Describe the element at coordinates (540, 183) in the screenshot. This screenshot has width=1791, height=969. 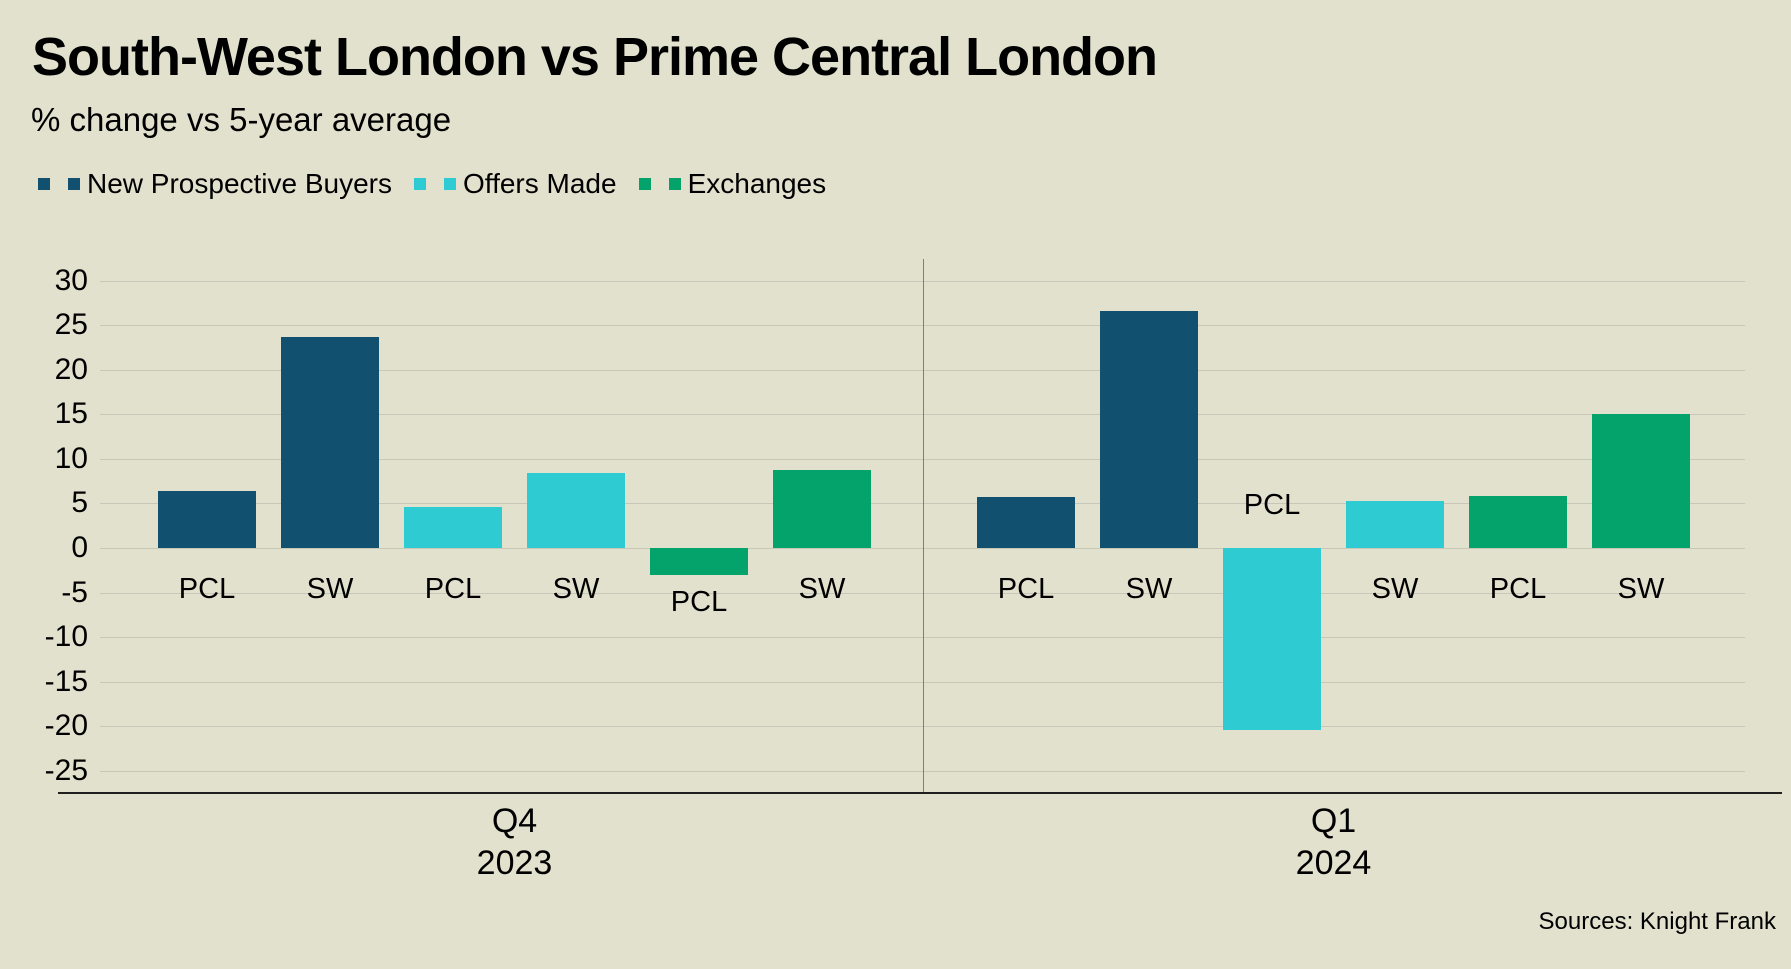
I see `legend-label: Offers Made` at that location.